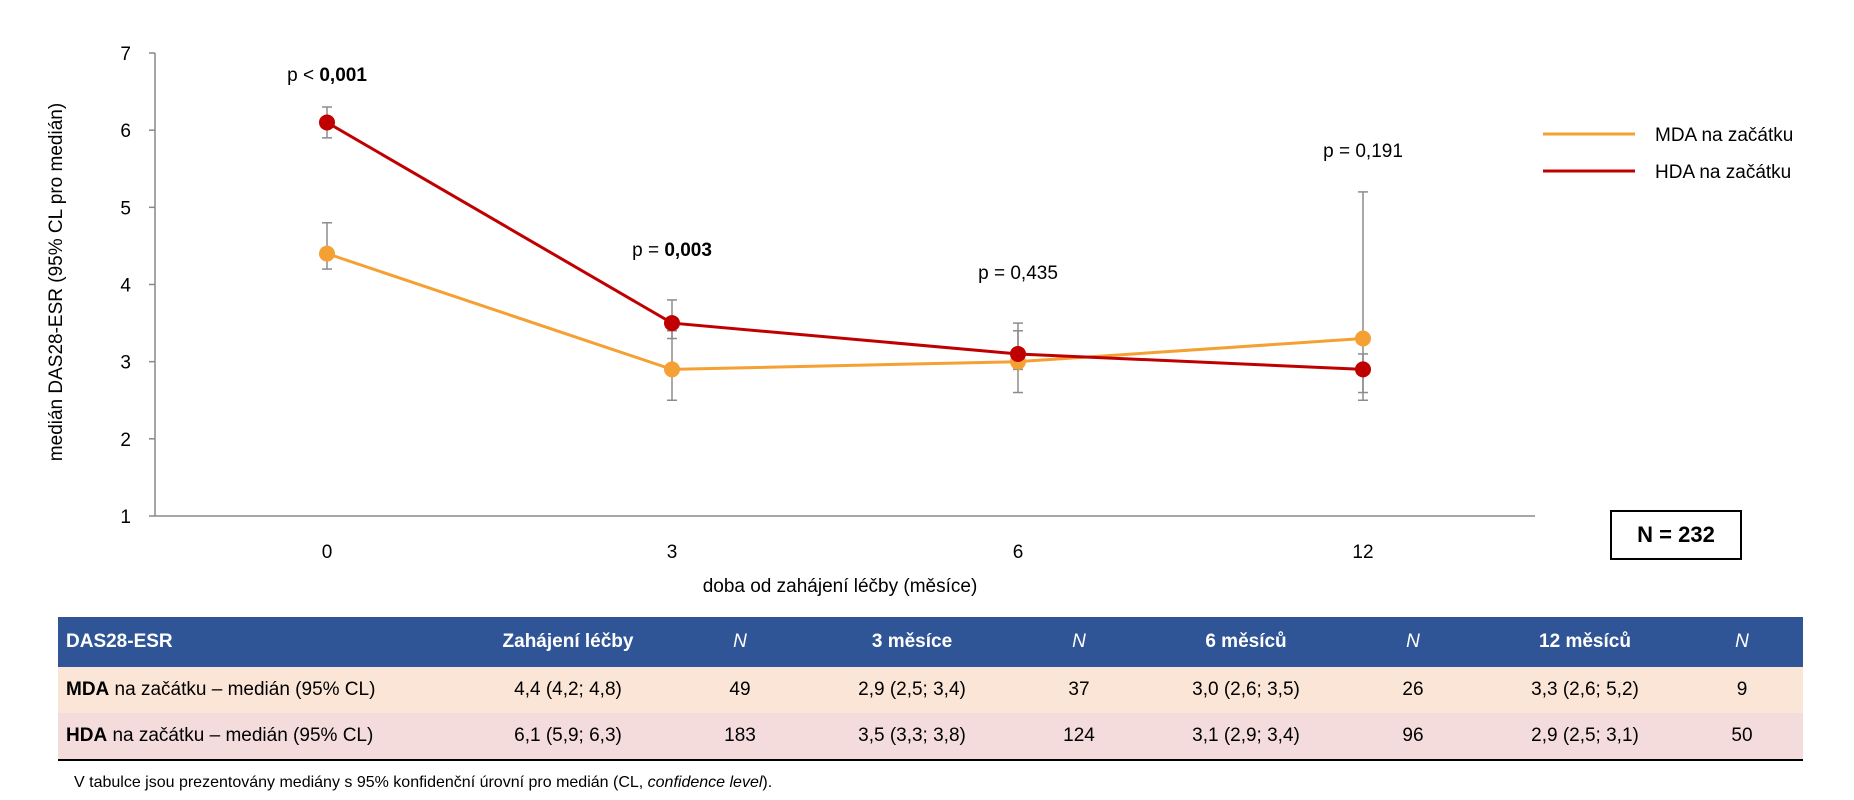 The height and width of the screenshot is (800, 1854). What do you see at coordinates (1676, 535) in the screenshot?
I see `sample-size-box: N = 232` at bounding box center [1676, 535].